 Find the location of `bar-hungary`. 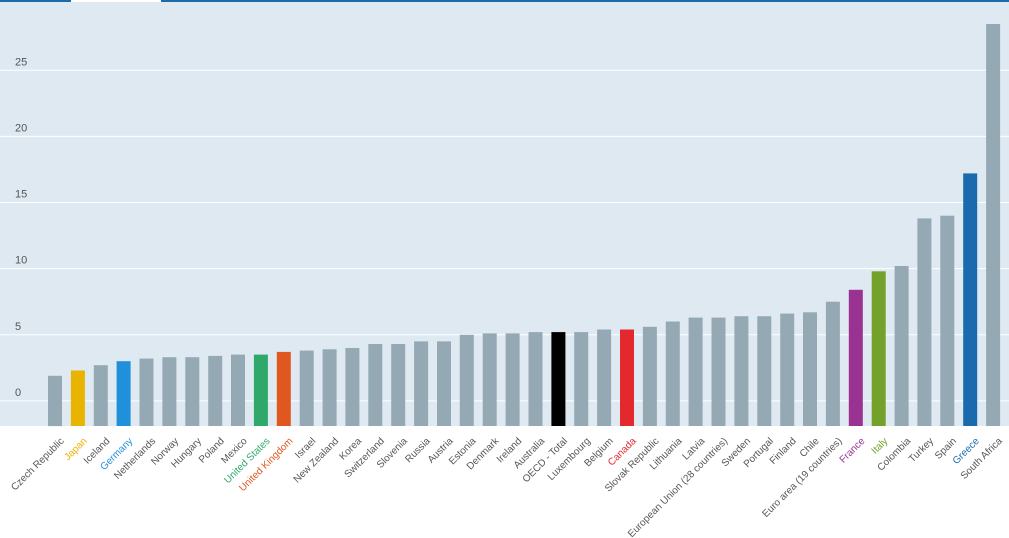

bar-hungary is located at coordinates (192, 391).